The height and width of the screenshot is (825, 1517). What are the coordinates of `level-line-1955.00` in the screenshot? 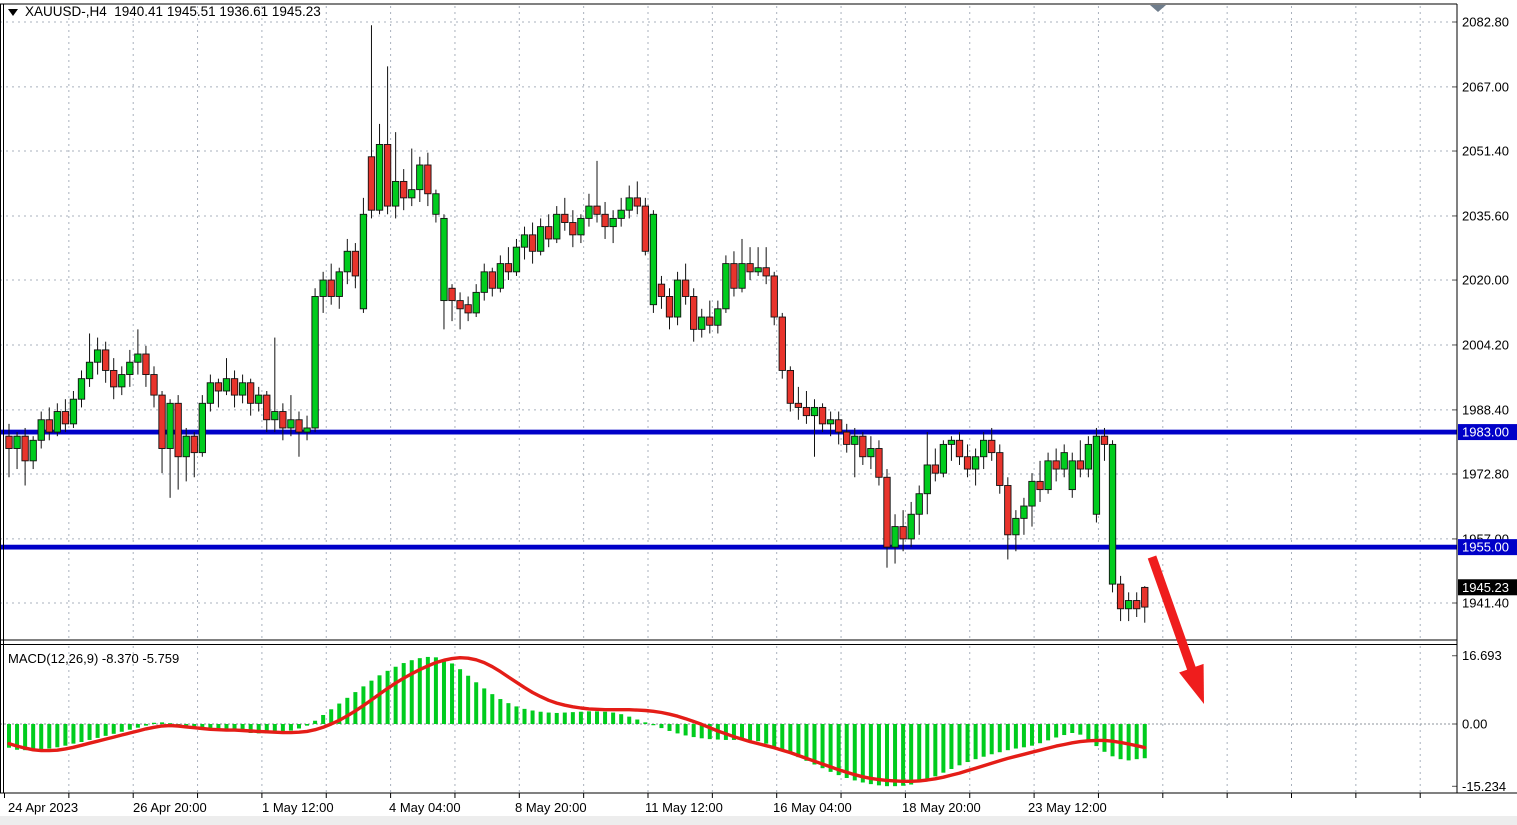 It's located at (728, 547).